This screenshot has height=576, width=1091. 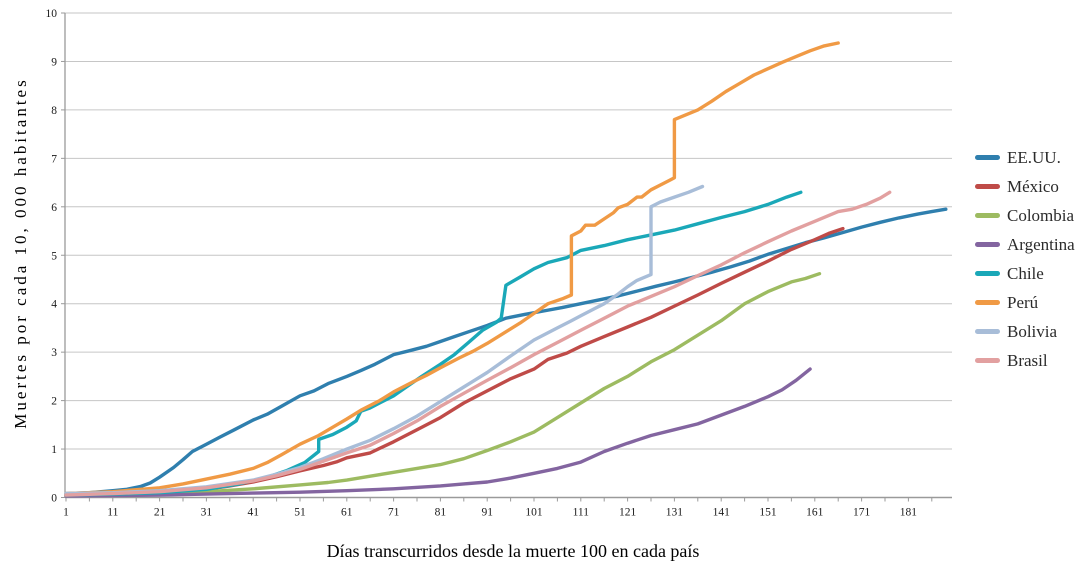 What do you see at coordinates (54, 256) in the screenshot?
I see `y-tick-label-5: 5` at bounding box center [54, 256].